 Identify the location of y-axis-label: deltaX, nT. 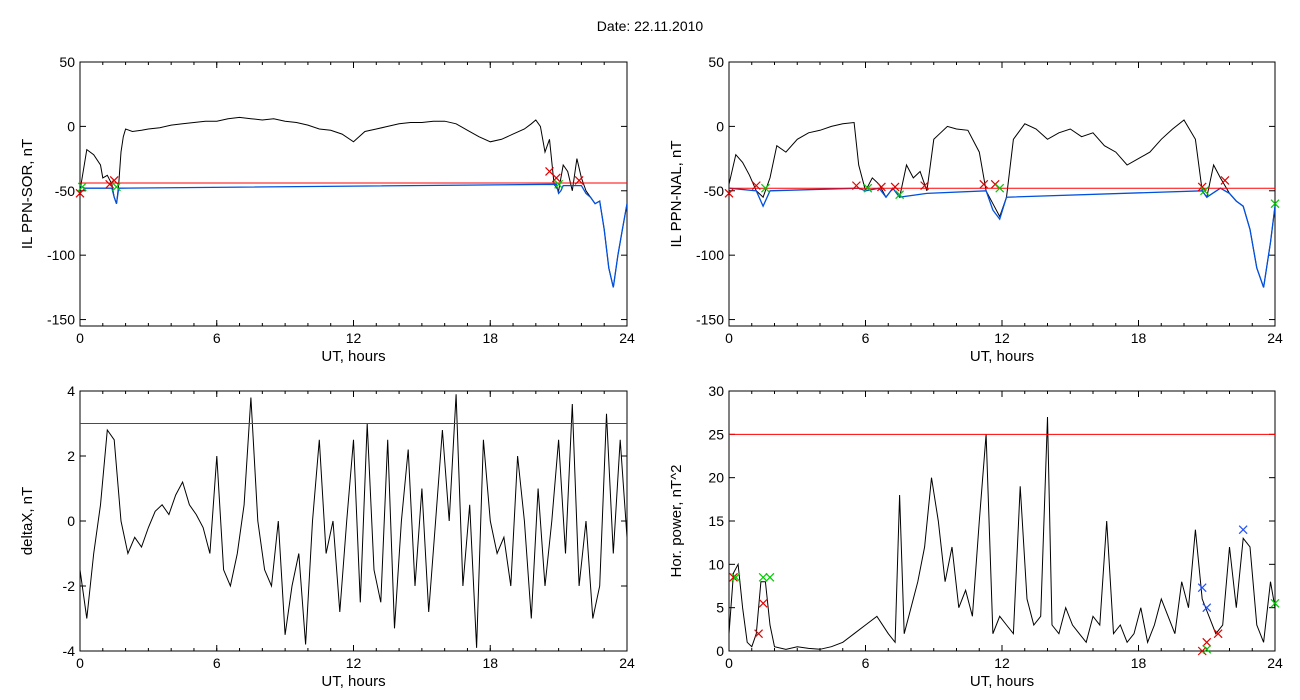
(27, 521).